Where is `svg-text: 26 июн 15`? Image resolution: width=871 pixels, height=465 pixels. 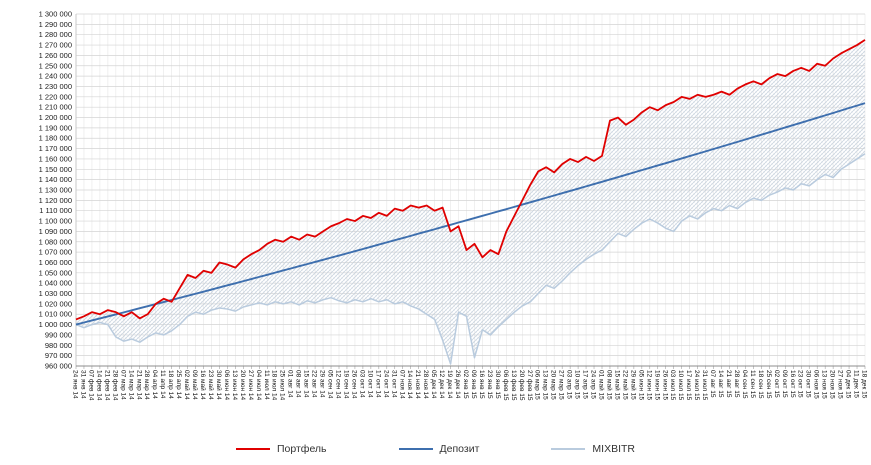
svg-text: 26 июн 15 is located at coordinates (664, 385).